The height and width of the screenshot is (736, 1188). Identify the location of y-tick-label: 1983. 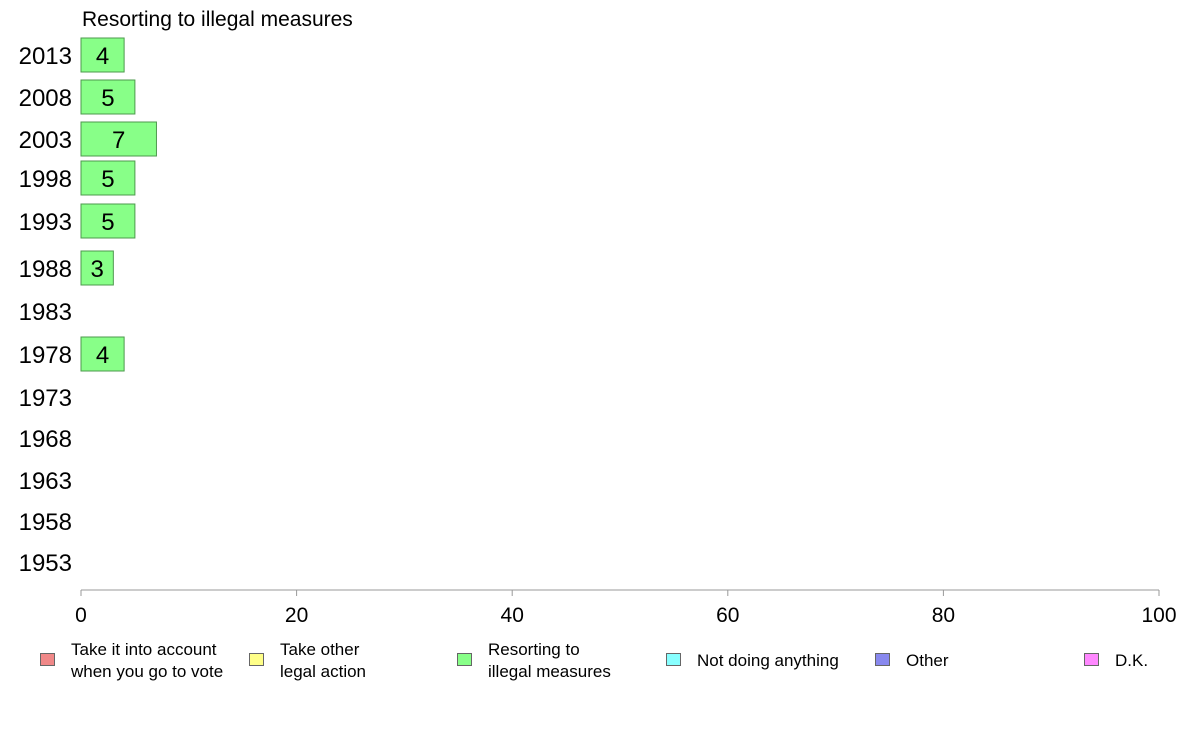
(45, 312).